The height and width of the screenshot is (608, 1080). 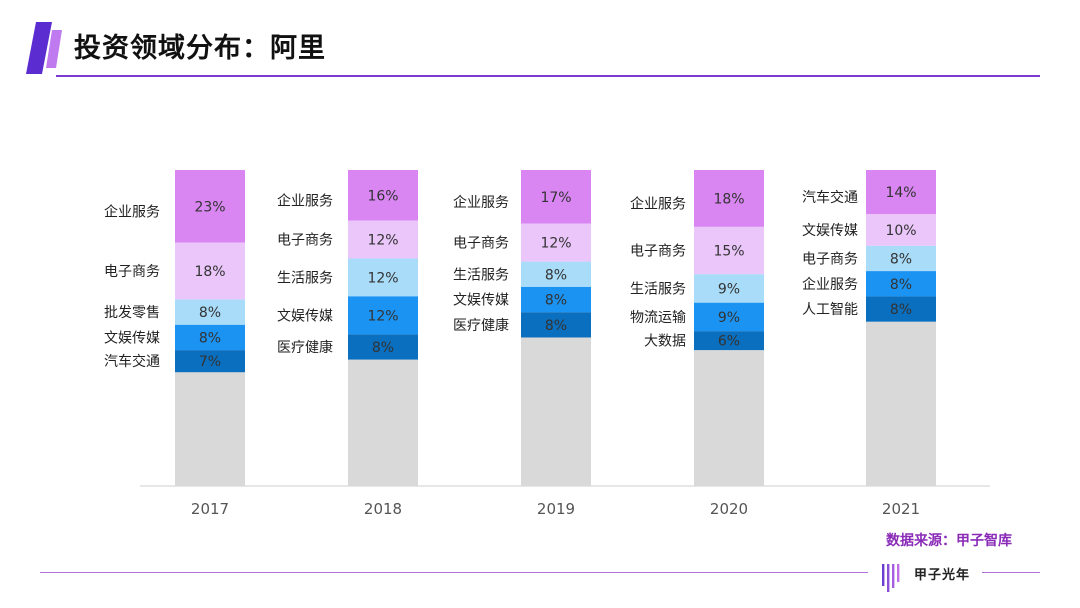 I want to click on footer-logo: 甲子光年, so click(x=930, y=579).